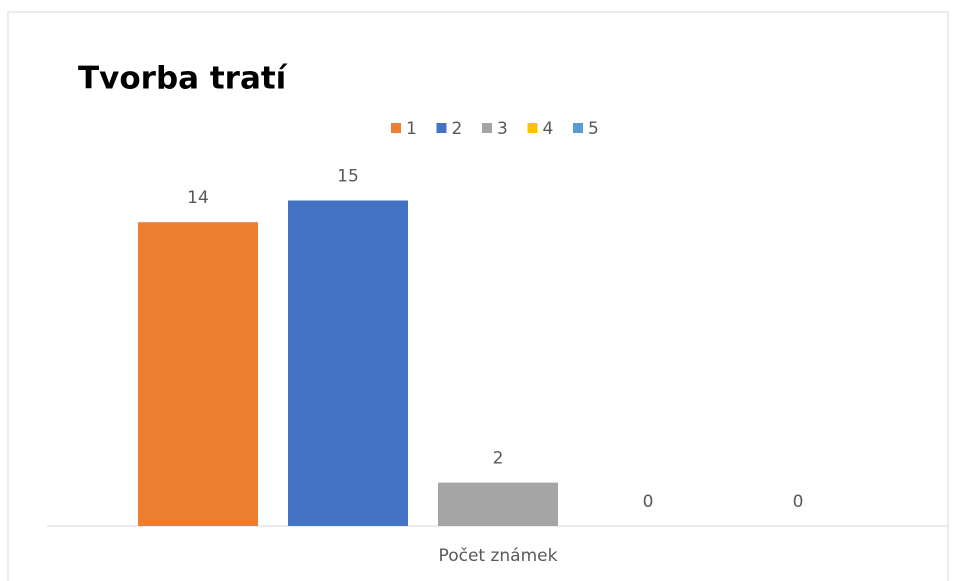 Image resolution: width=961 pixels, height=581 pixels. What do you see at coordinates (198, 198) in the screenshot?
I see `data-label: 14` at bounding box center [198, 198].